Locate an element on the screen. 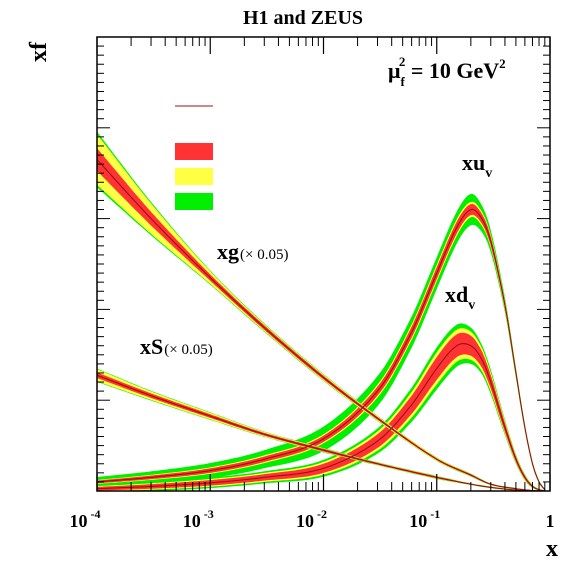 This screenshot has height=586, width=581. curve-label: xuv is located at coordinates (477, 165).